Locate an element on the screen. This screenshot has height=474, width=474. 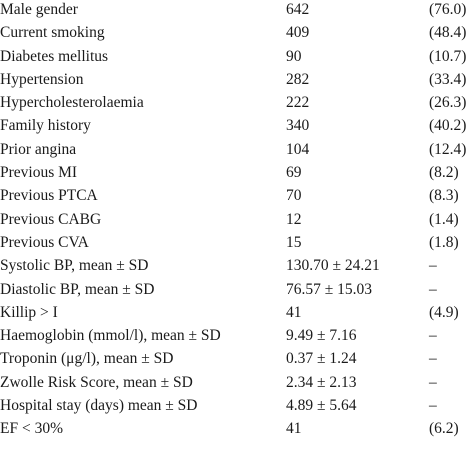
row-value: 9.49 ± 7.16 is located at coordinates (321, 336).